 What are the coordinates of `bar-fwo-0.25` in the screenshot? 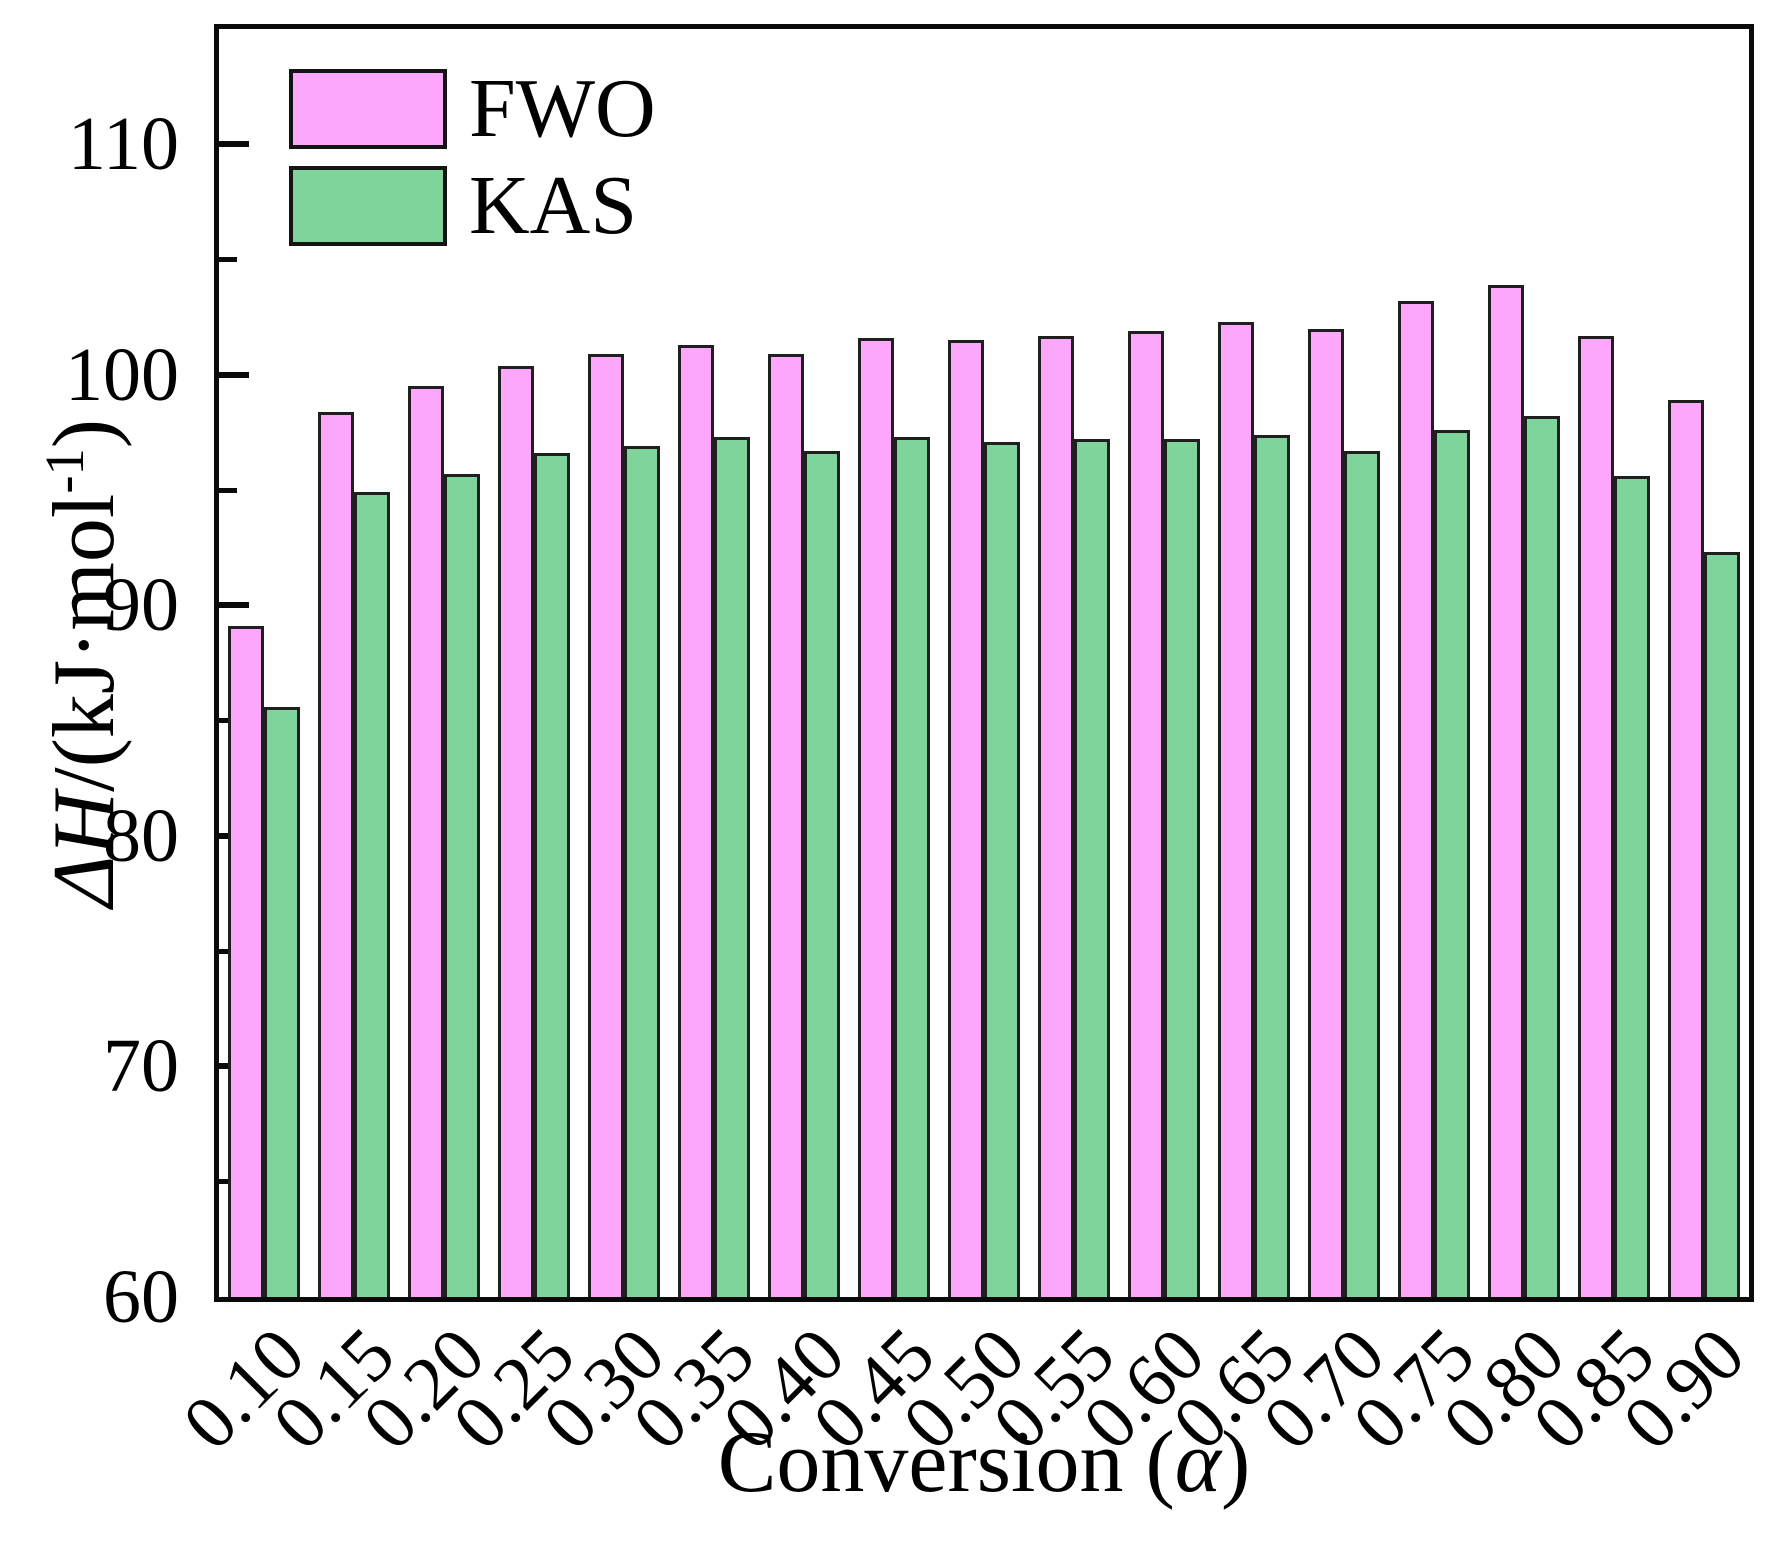 It's located at (516, 831).